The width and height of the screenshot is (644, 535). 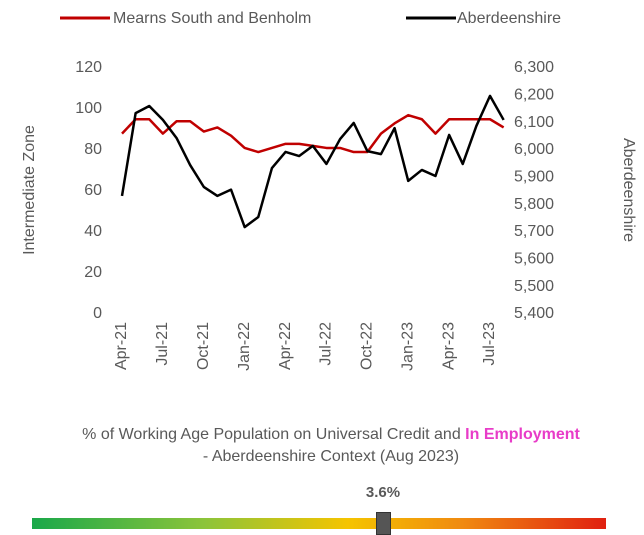 What do you see at coordinates (97, 313) in the screenshot?
I see `y-tick-label: 0` at bounding box center [97, 313].